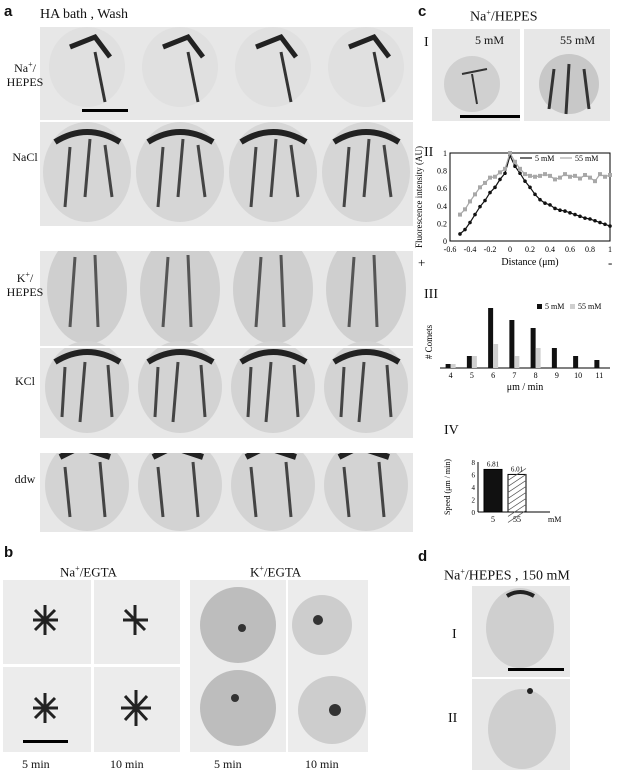  I want to click on legend-swatch-55mm, so click(572, 306).